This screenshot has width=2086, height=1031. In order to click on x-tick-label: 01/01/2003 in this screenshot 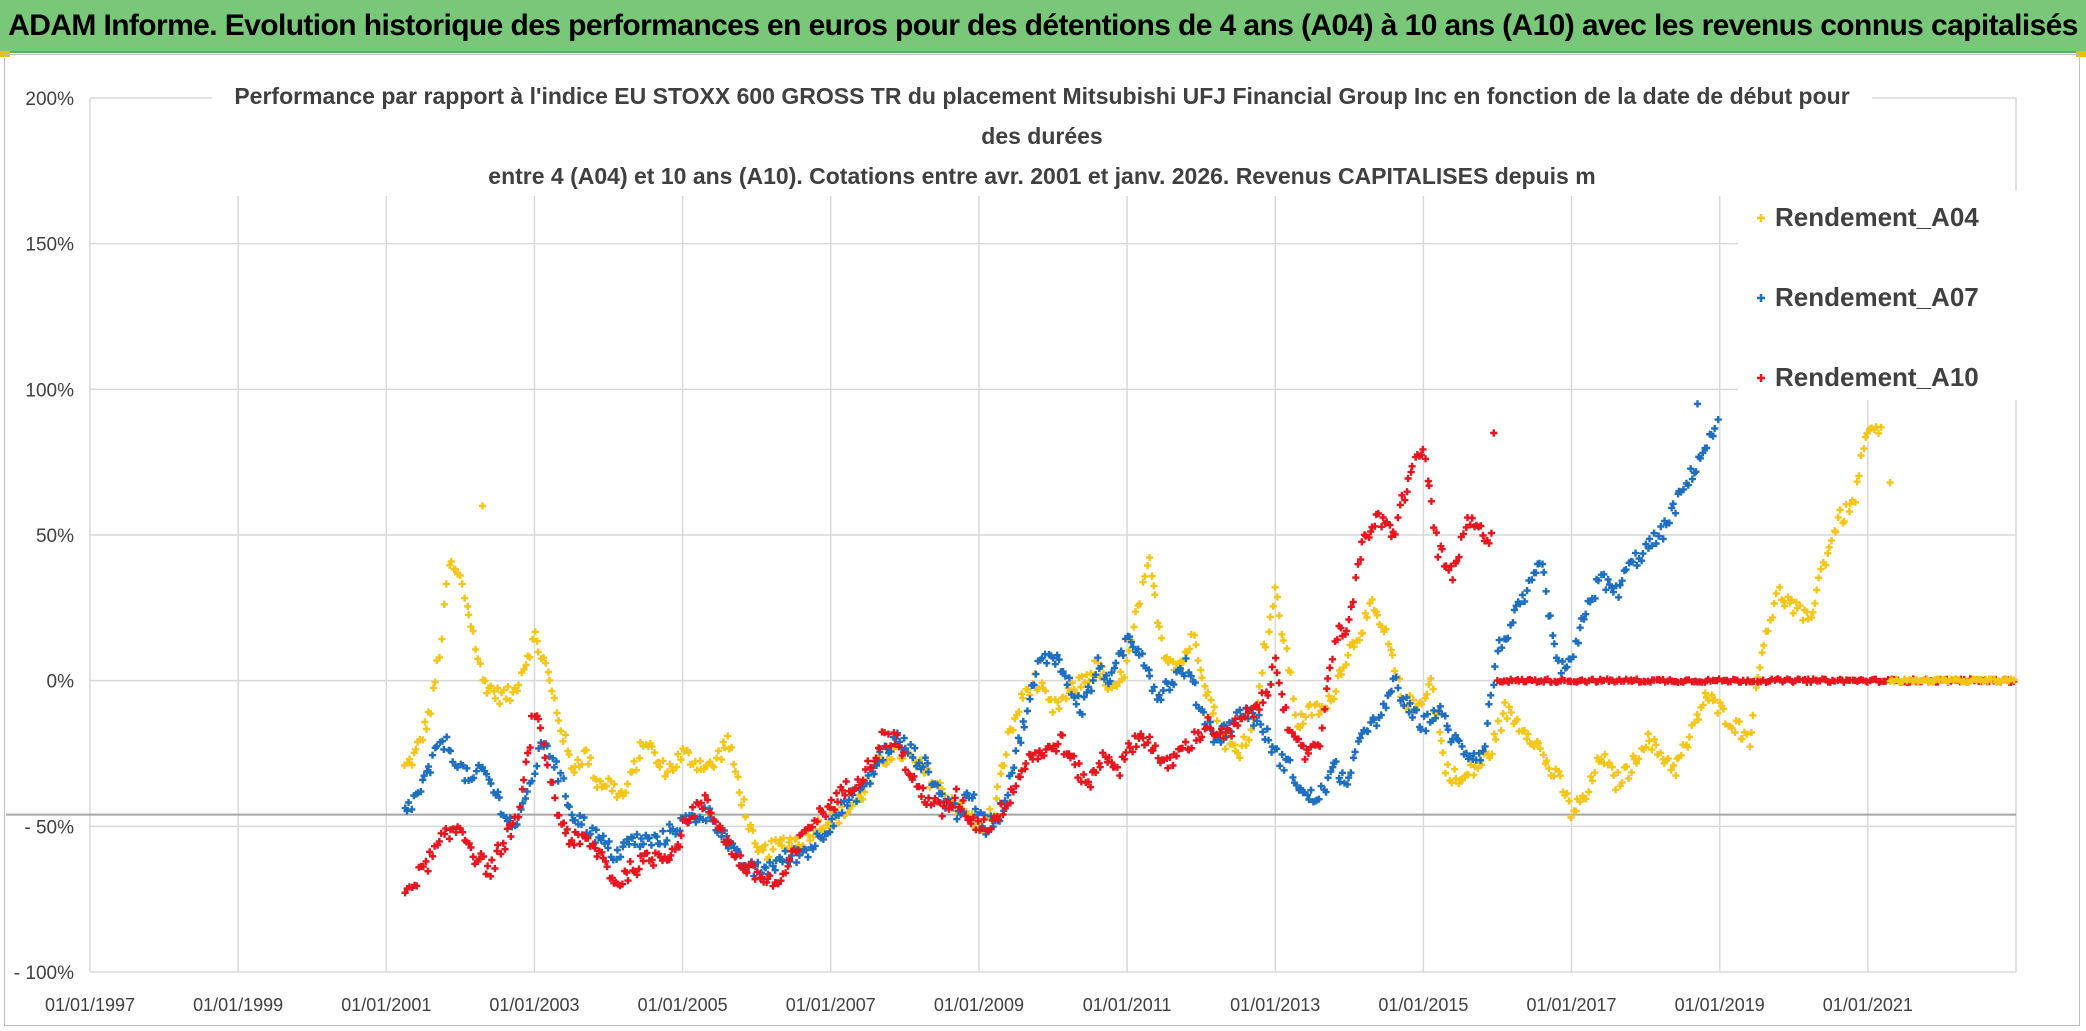, I will do `click(534, 1005)`.